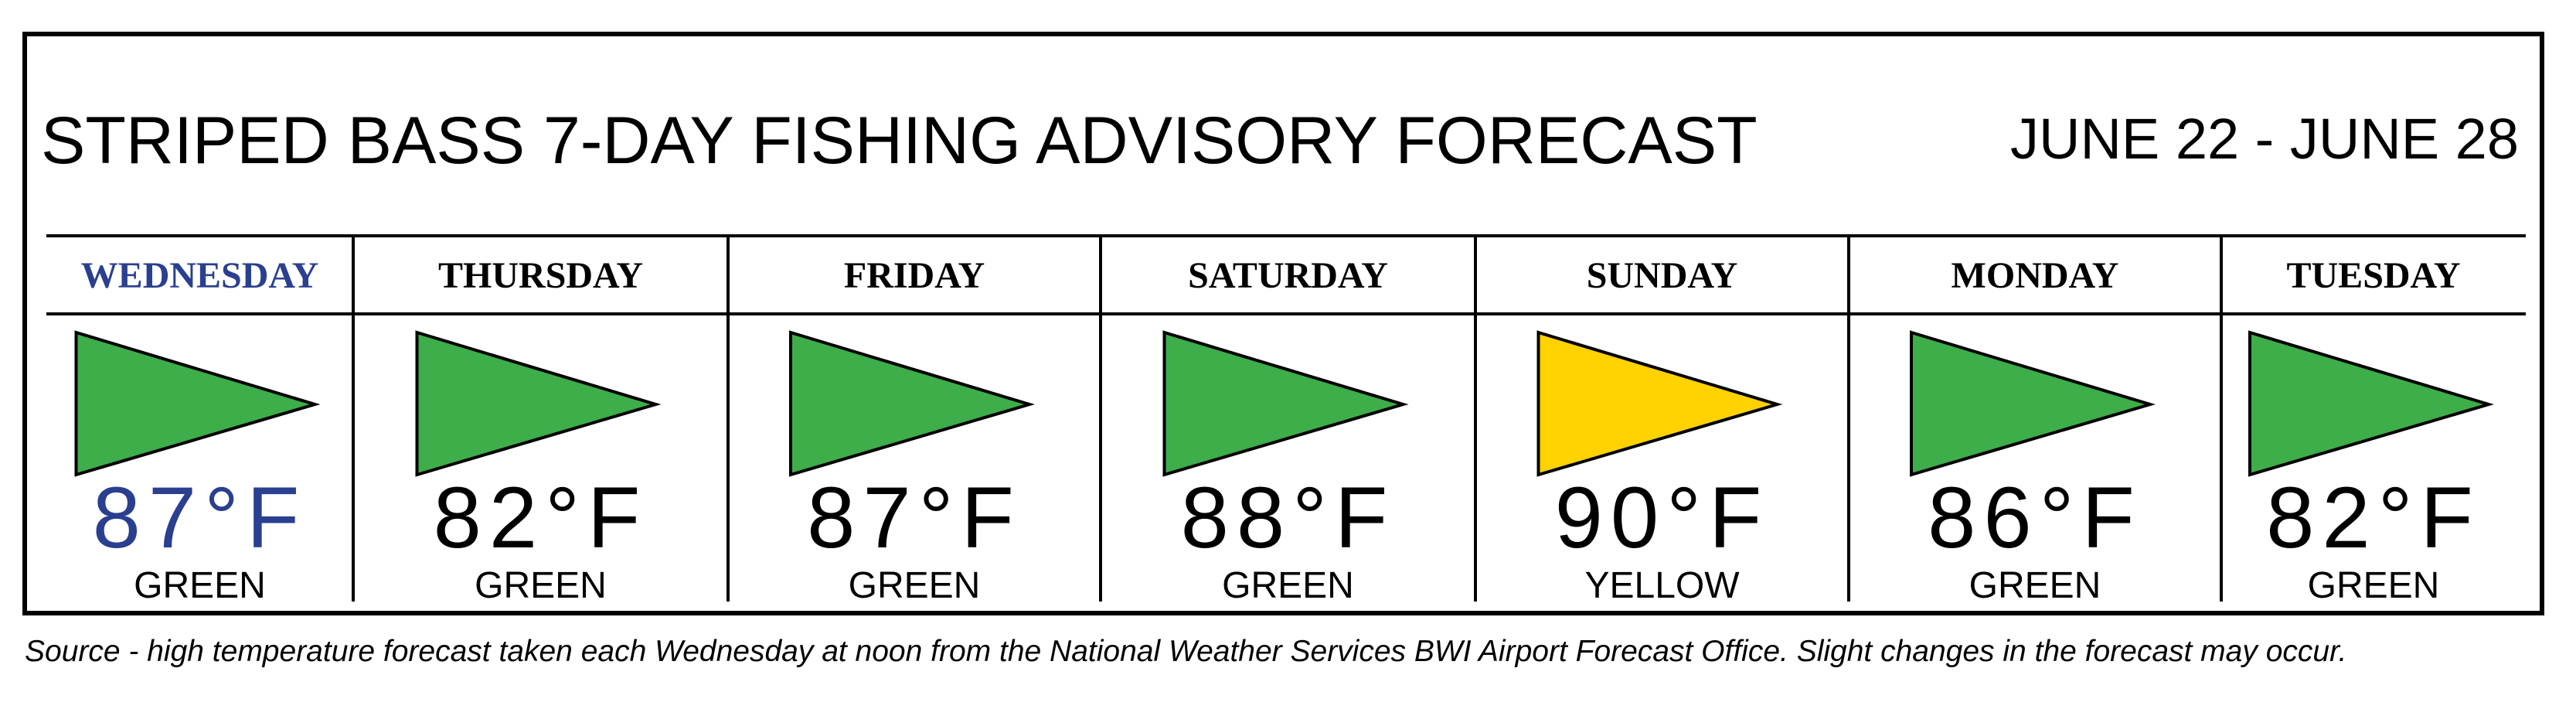  Describe the element at coordinates (1662, 517) in the screenshot. I see `temperature: 90°F` at that location.